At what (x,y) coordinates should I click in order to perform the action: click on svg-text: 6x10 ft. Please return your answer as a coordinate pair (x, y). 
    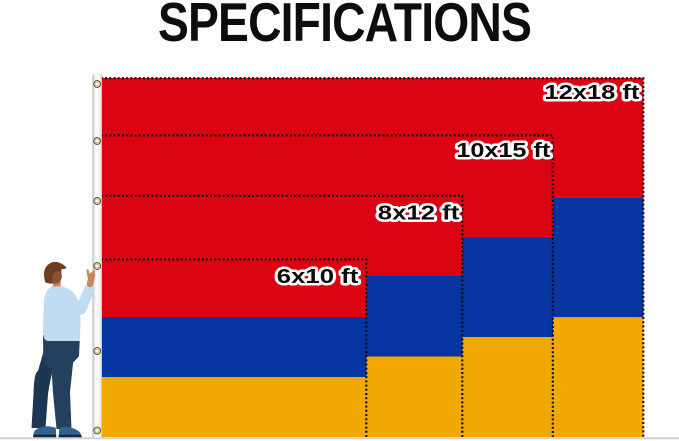
    Looking at the image, I should click on (318, 276).